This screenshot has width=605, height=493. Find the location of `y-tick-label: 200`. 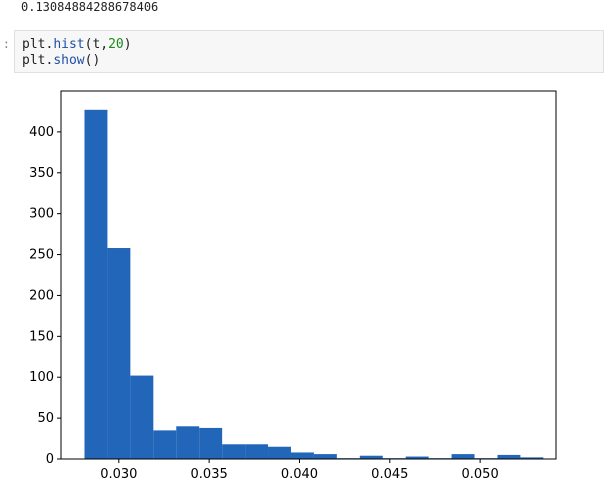

y-tick-label: 200 is located at coordinates (41, 295).